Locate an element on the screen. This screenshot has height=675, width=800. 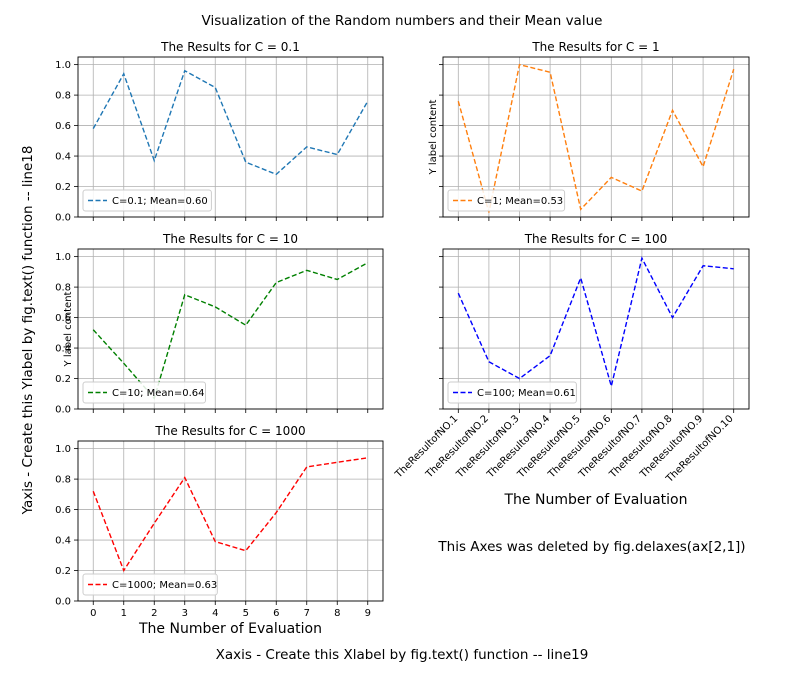
legend: C=1; Mean=0.53 is located at coordinates (506, 200).